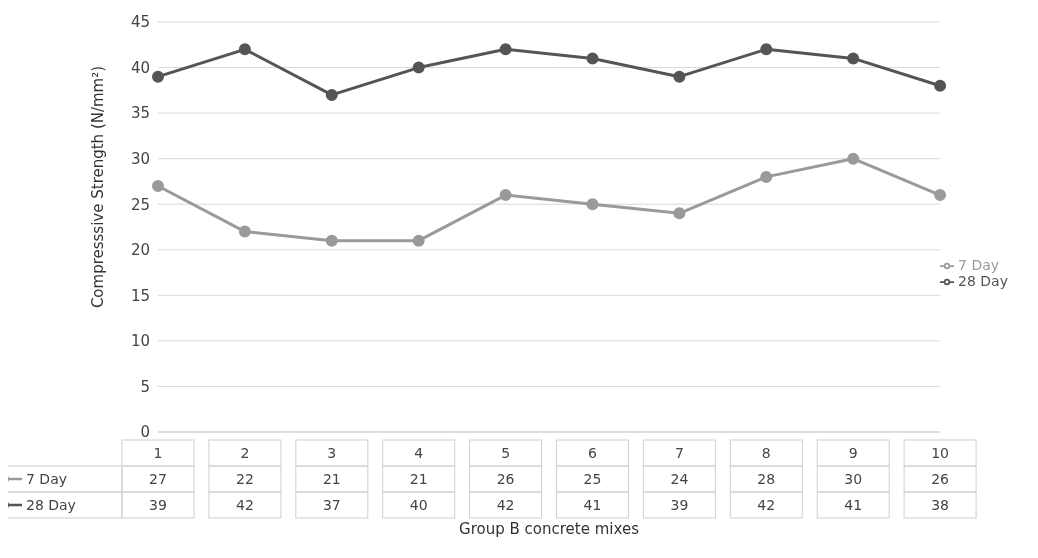  I want to click on y-tick-label: 0, so click(145, 432).